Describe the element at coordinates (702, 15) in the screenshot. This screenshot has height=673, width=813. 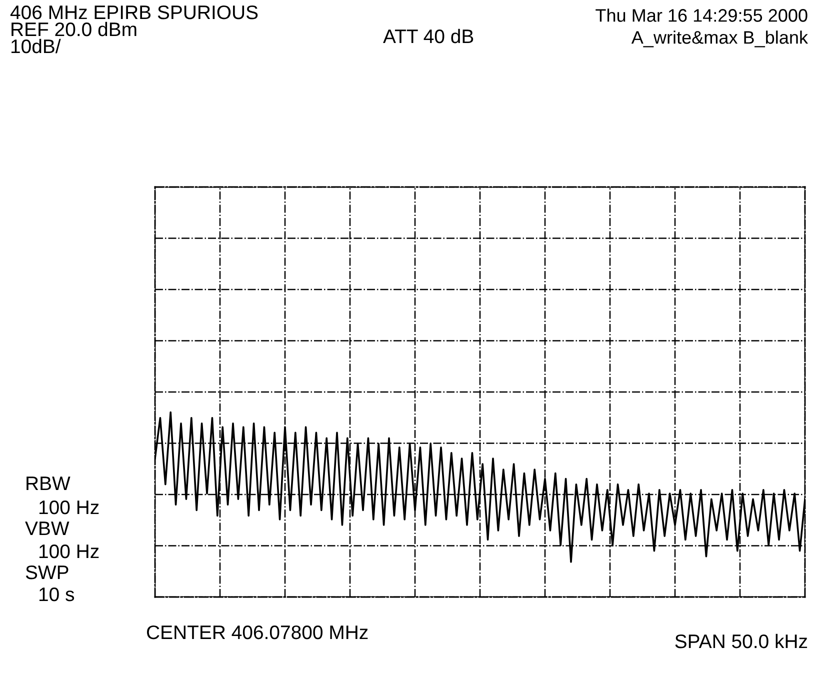
I see `text: Thu Mar 16 14:29:55 2000` at that location.